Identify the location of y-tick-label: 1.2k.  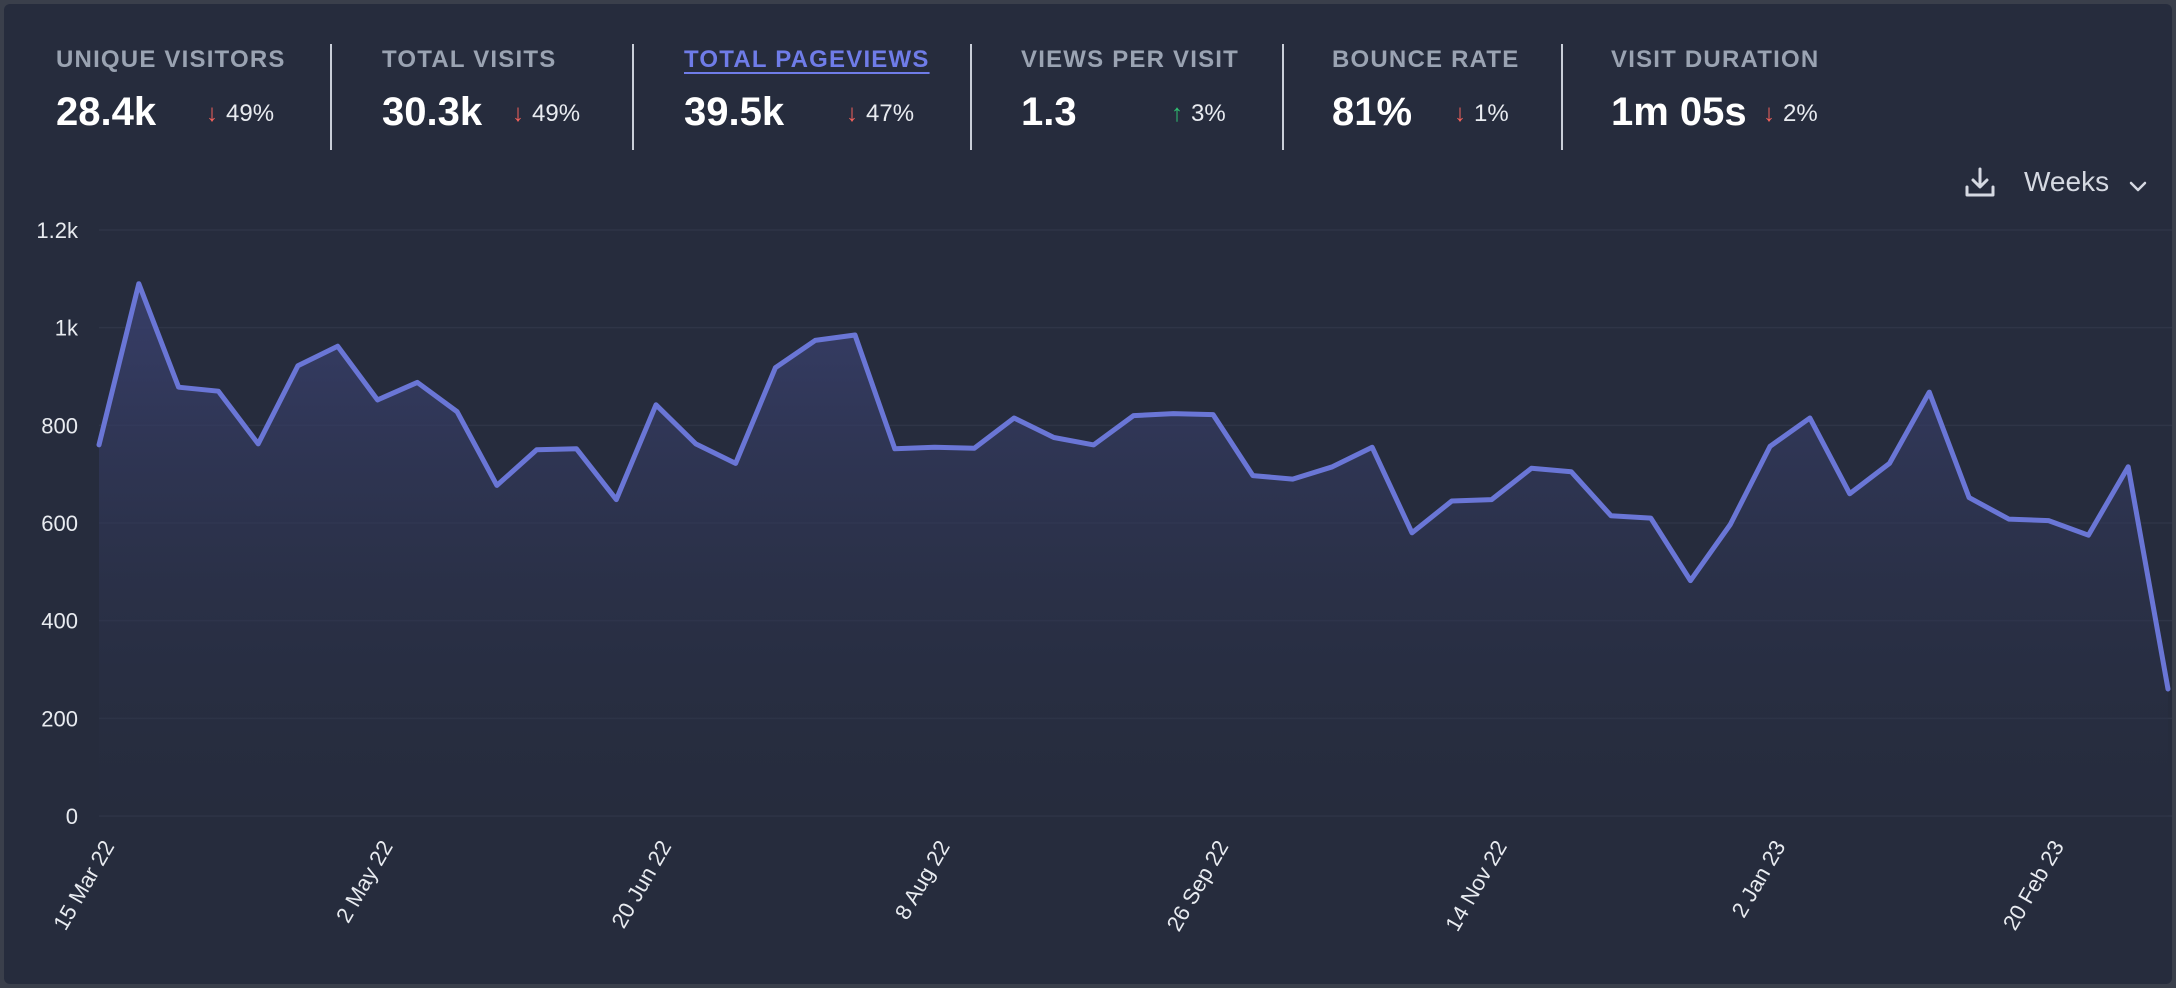
(57, 230).